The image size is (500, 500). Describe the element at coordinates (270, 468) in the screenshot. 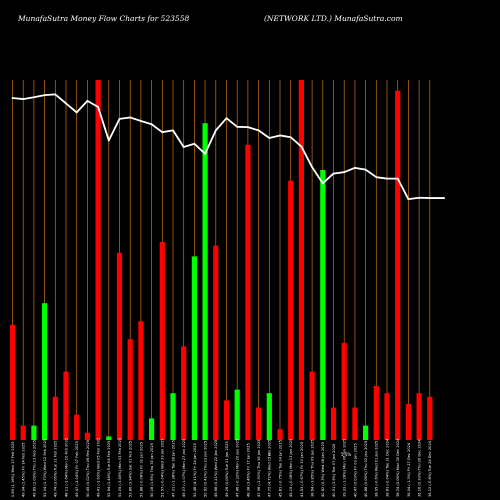

I see `x-tick-label-25: 47.72 (4.72%) Wed 15 Jan 2025` at that location.